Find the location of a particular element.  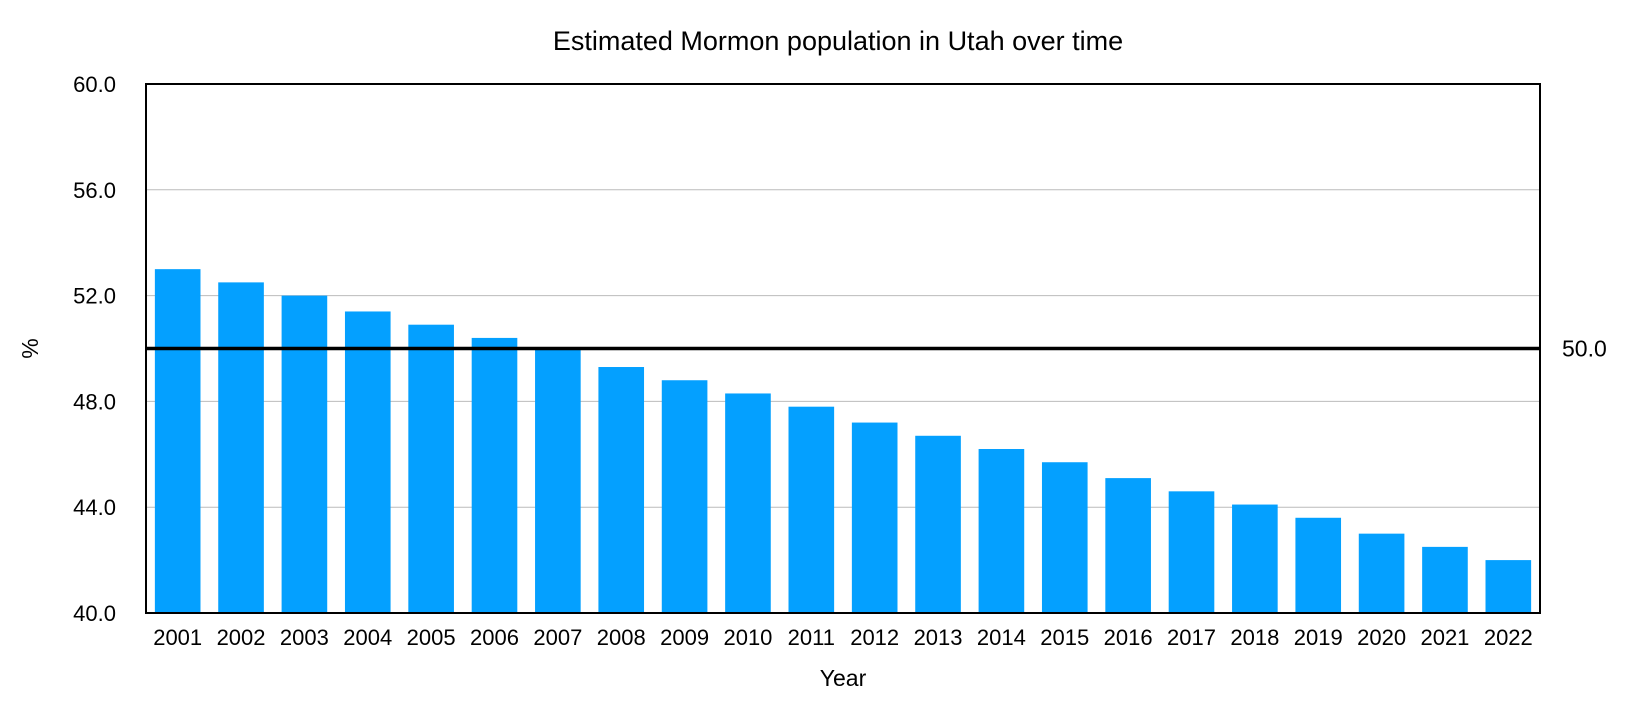

x-tick-label: 2006 is located at coordinates (494, 637).